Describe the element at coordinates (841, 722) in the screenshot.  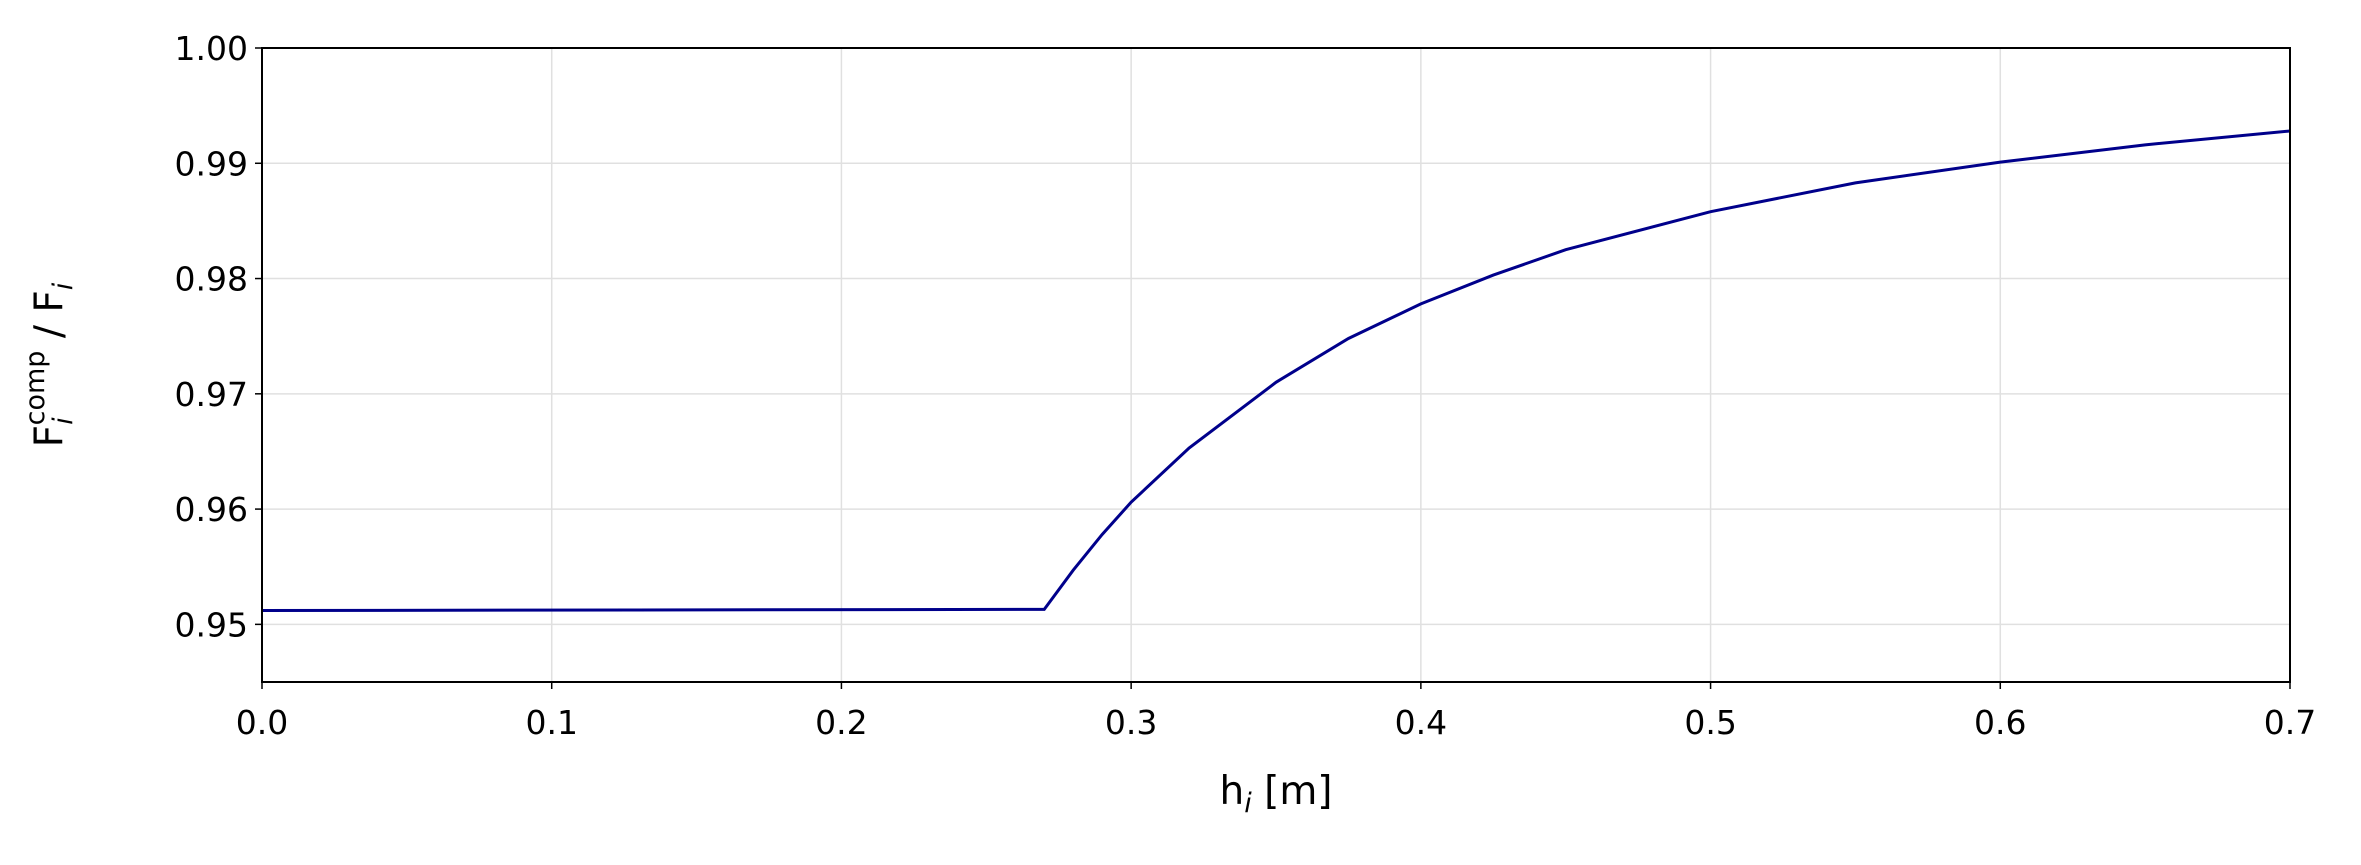
I see `x-tick-label: 0.2` at that location.